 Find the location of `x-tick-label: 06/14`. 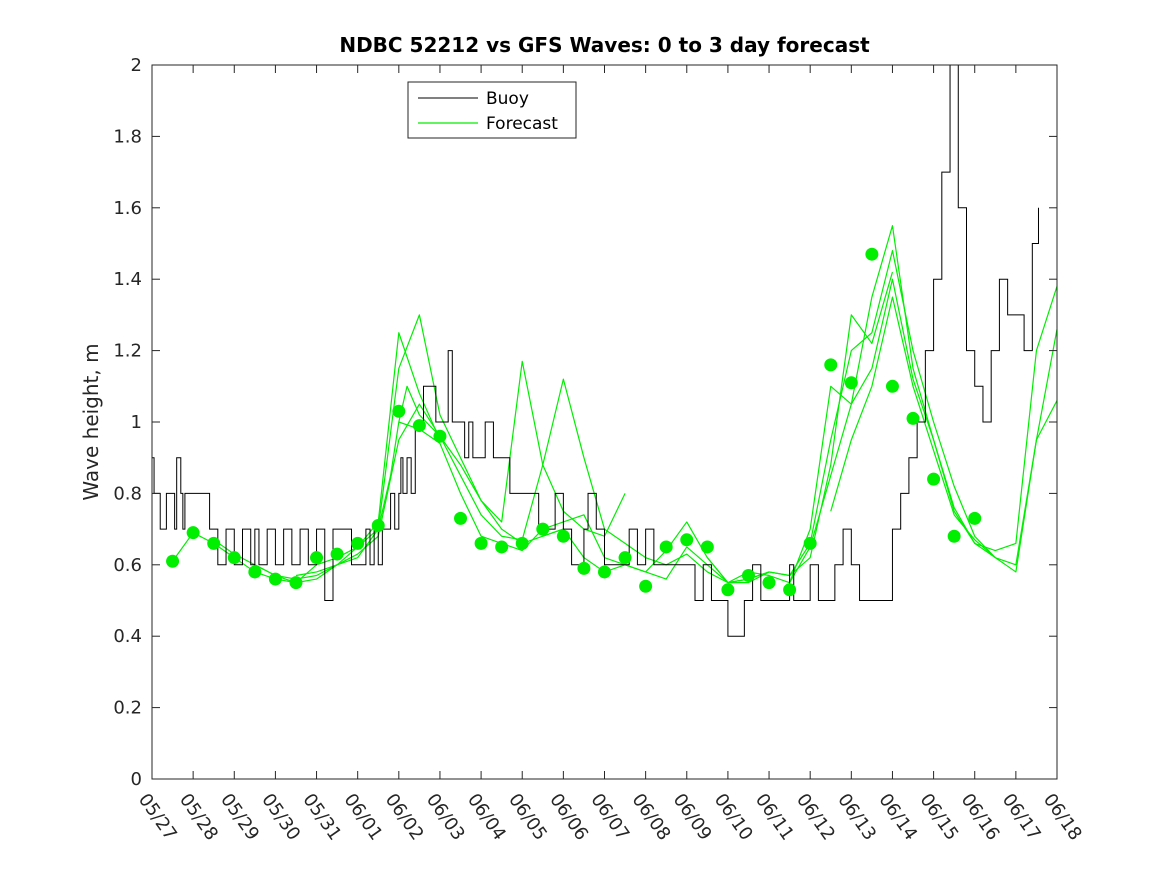

x-tick-label: 06/14 is located at coordinates (897, 817).